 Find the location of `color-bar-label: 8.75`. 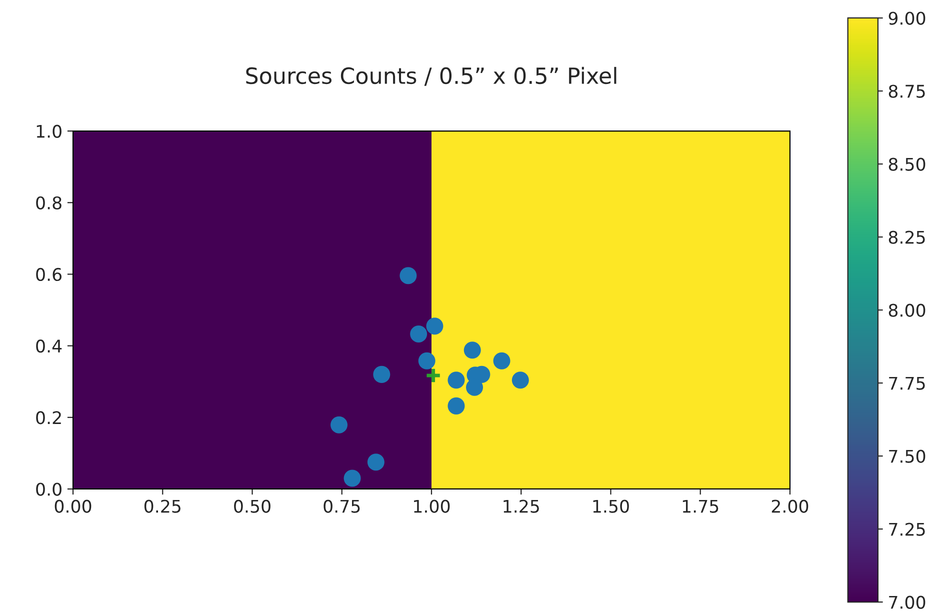

color-bar-label: 8.75 is located at coordinates (906, 91).